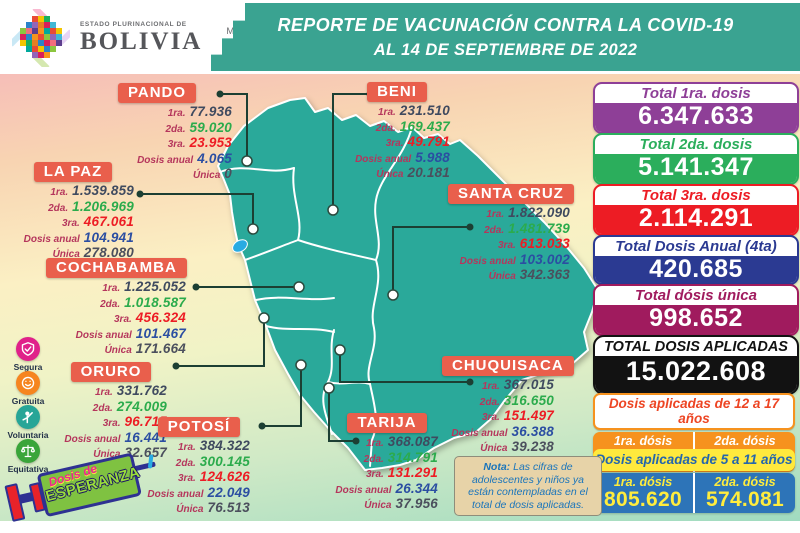  Describe the element at coordinates (528, 212) in the screenshot. I see `stat-row: 1ra. 1.822.090` at that location.